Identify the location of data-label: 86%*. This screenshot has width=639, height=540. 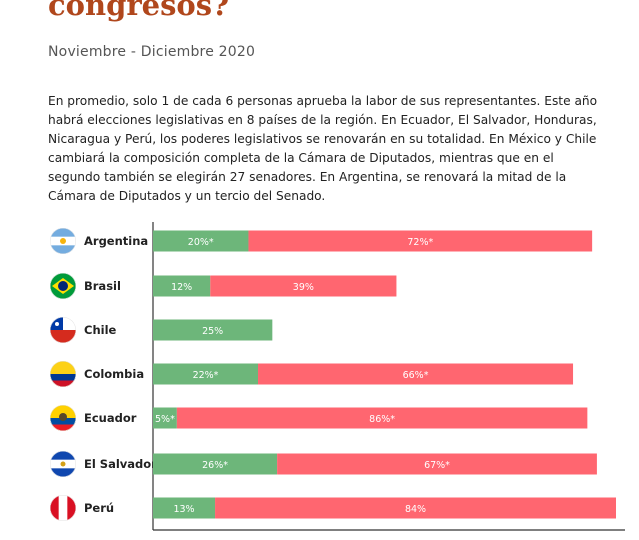
(382, 419).